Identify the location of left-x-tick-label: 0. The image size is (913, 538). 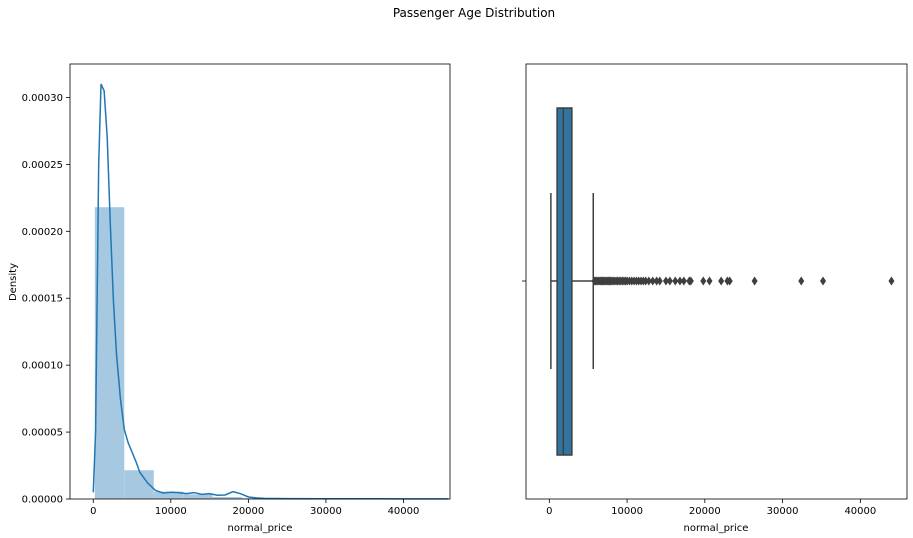
(93, 511).